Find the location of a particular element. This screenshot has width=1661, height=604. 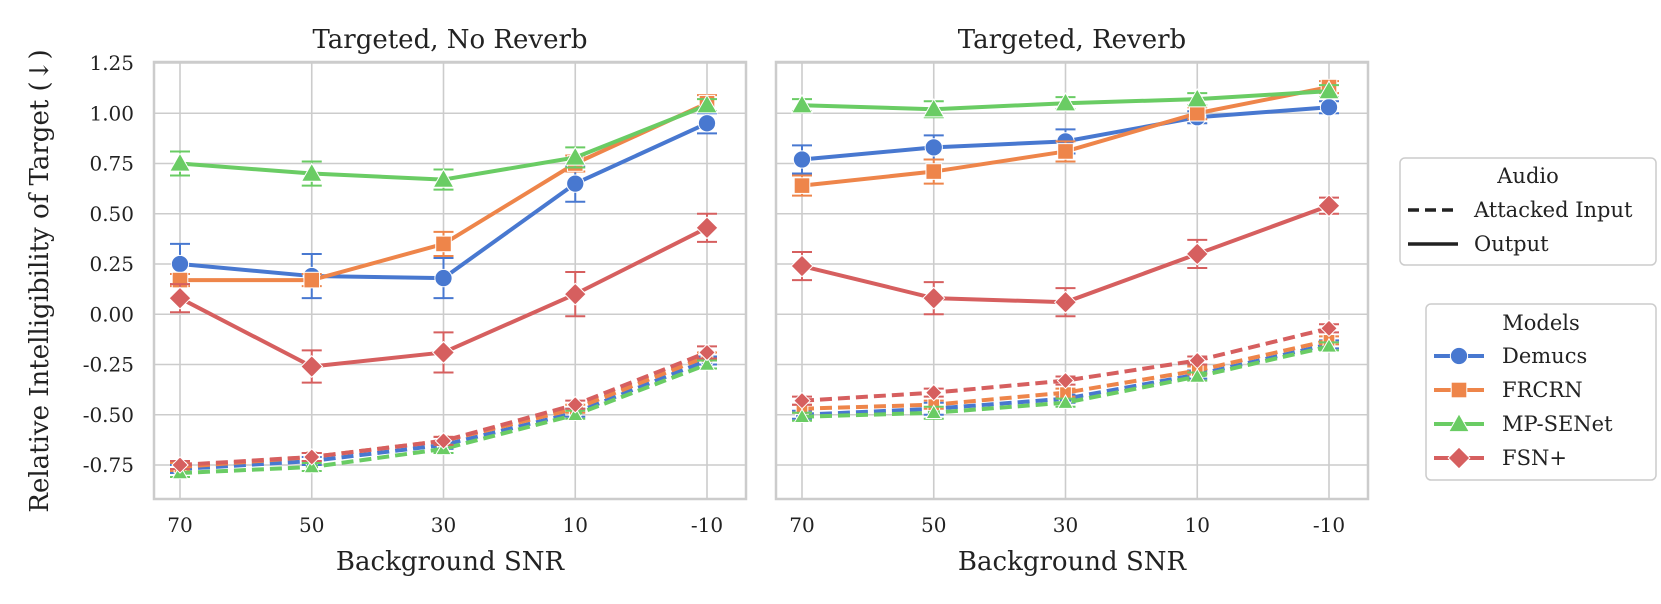

legend-label: Demucs is located at coordinates (1544, 356).